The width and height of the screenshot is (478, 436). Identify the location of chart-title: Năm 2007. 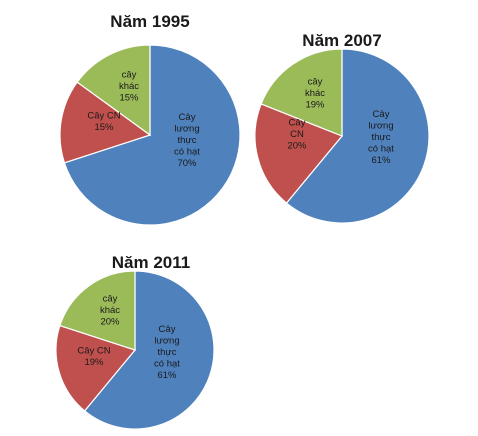
(341, 40).